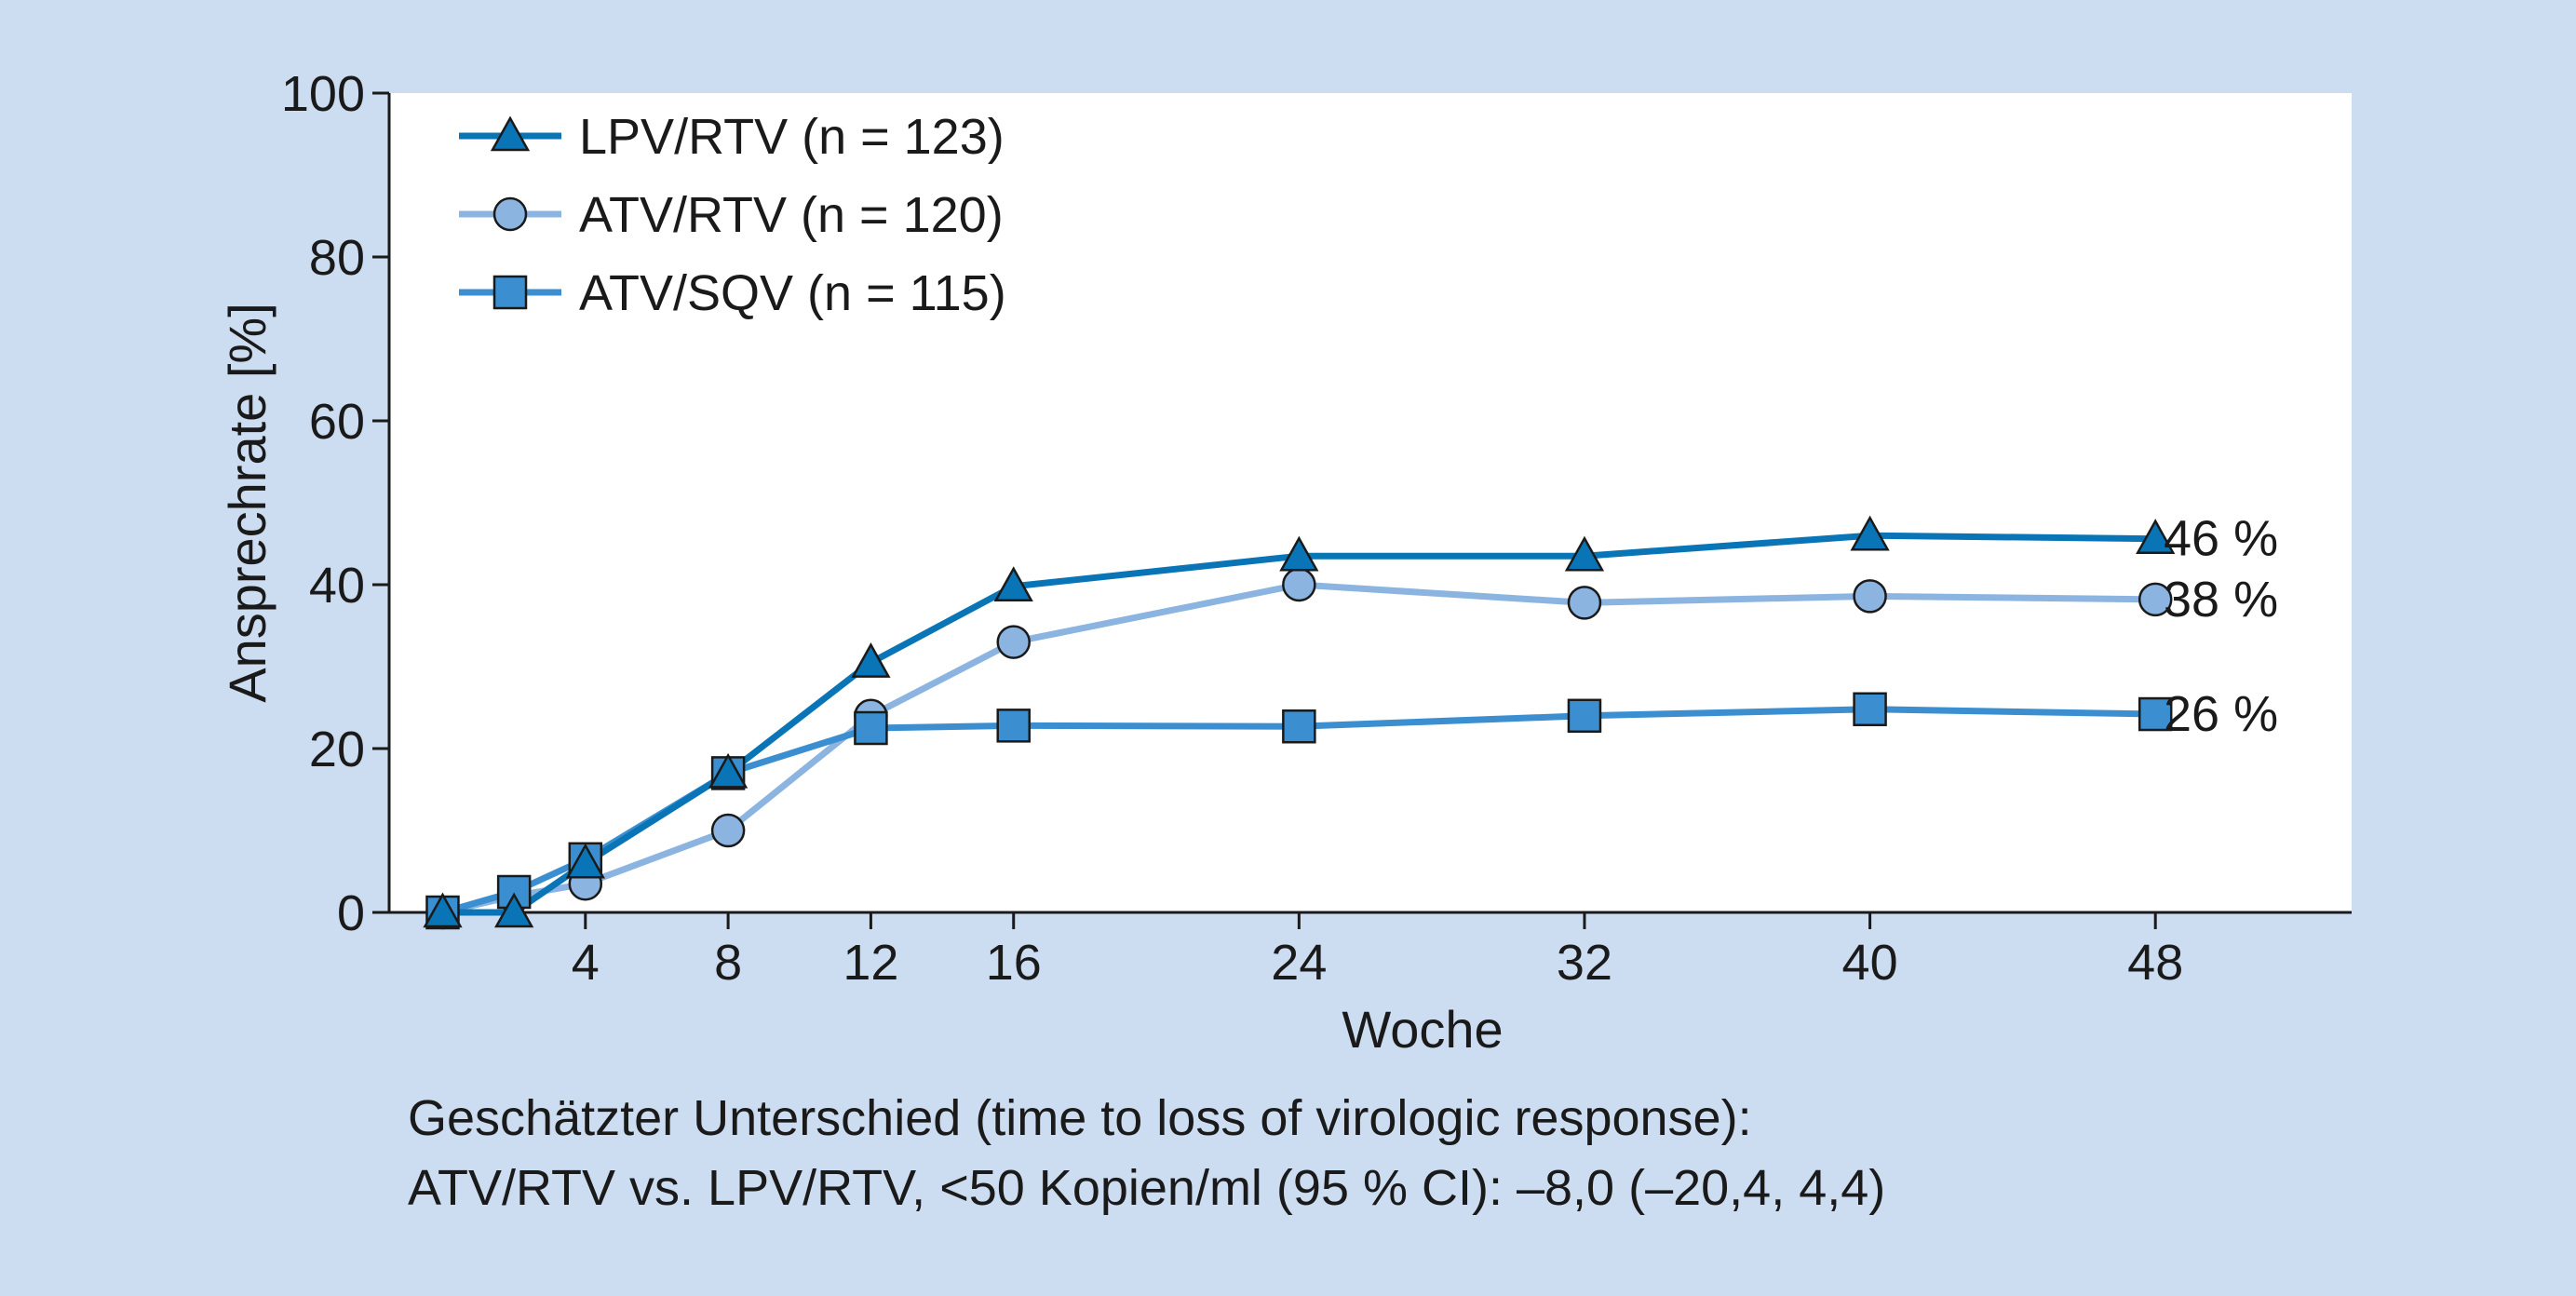 The height and width of the screenshot is (1296, 2576). I want to click on legend-marker-triangle, so click(510, 134).